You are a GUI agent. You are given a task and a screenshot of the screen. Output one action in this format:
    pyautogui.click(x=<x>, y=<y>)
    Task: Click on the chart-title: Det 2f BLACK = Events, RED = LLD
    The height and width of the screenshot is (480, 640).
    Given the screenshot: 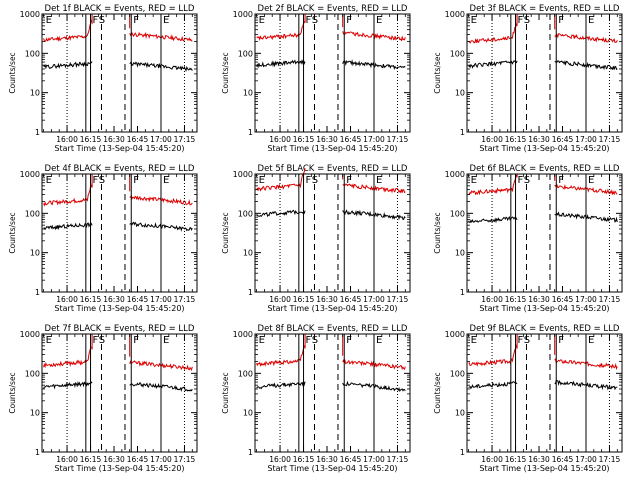 What is the action you would take?
    pyautogui.click(x=333, y=9)
    